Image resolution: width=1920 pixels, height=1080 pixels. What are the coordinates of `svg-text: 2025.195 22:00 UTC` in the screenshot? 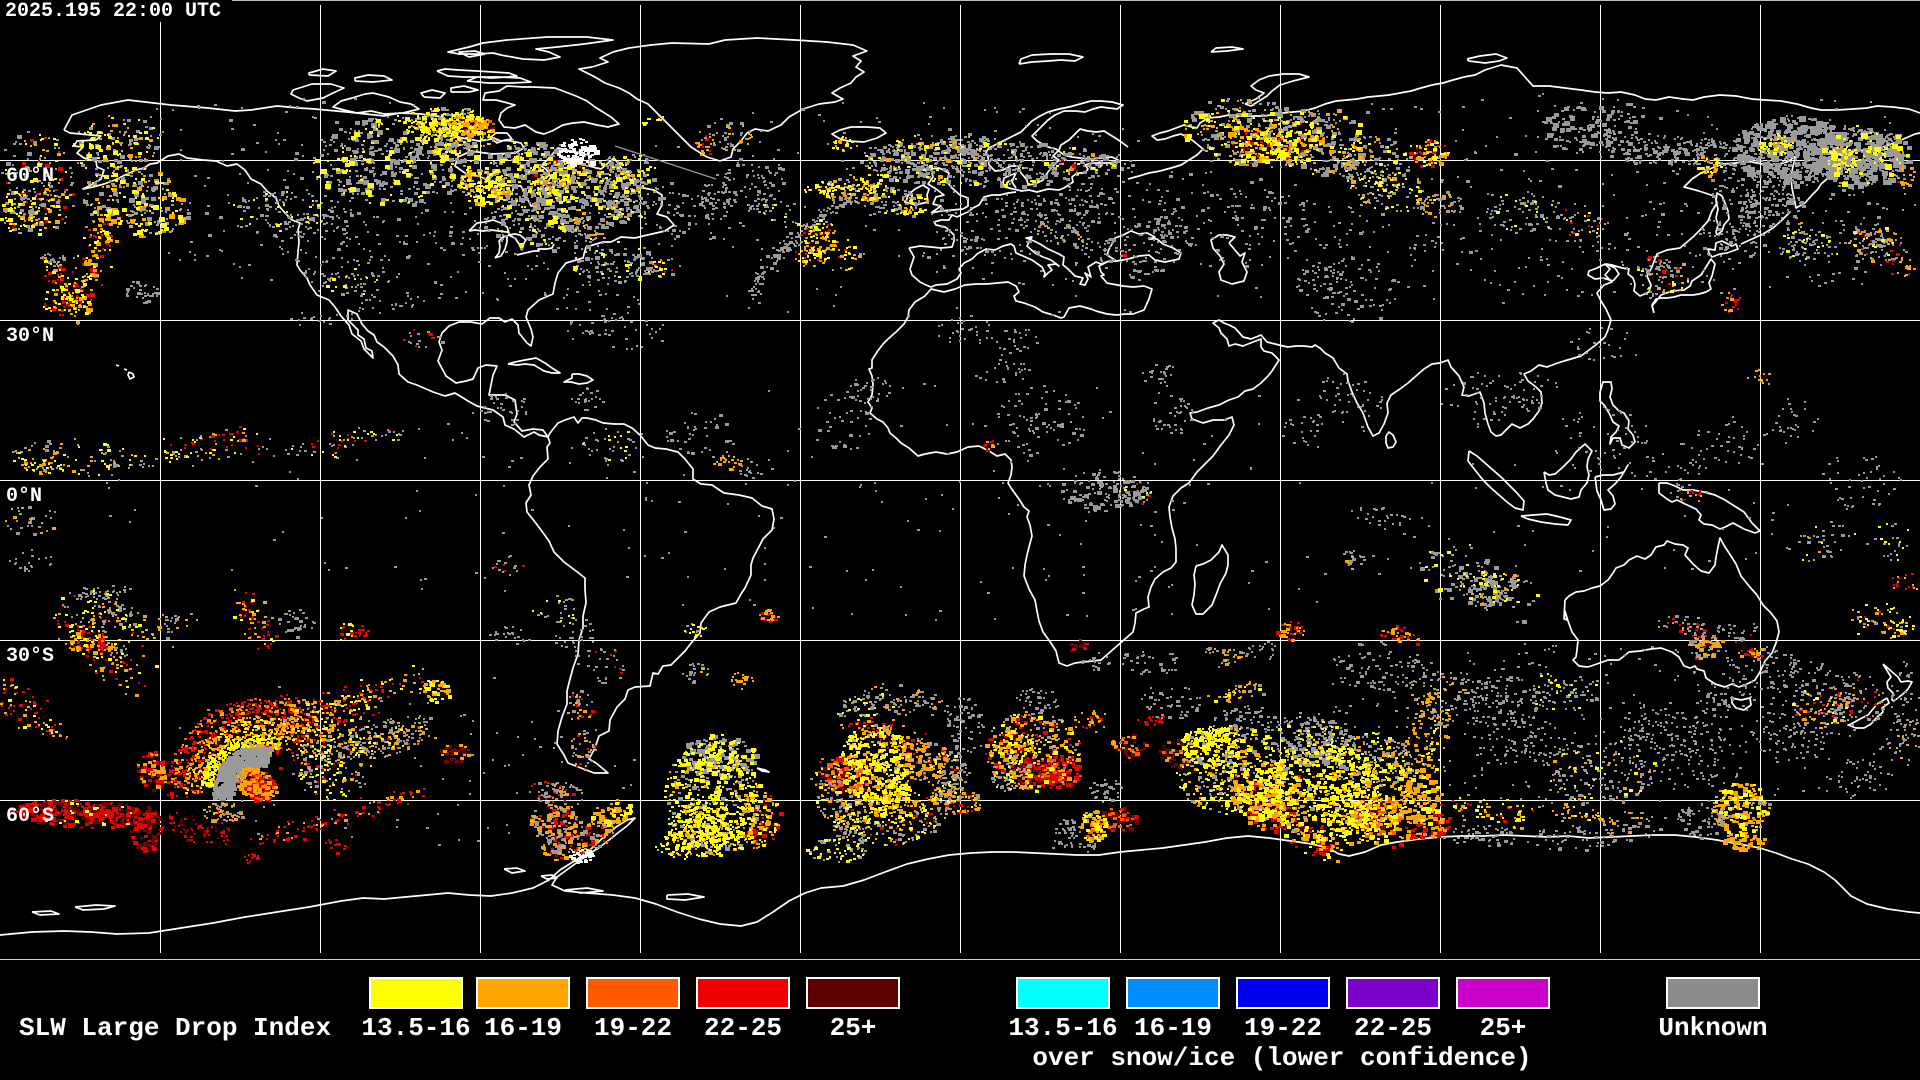 It's located at (113, 11).